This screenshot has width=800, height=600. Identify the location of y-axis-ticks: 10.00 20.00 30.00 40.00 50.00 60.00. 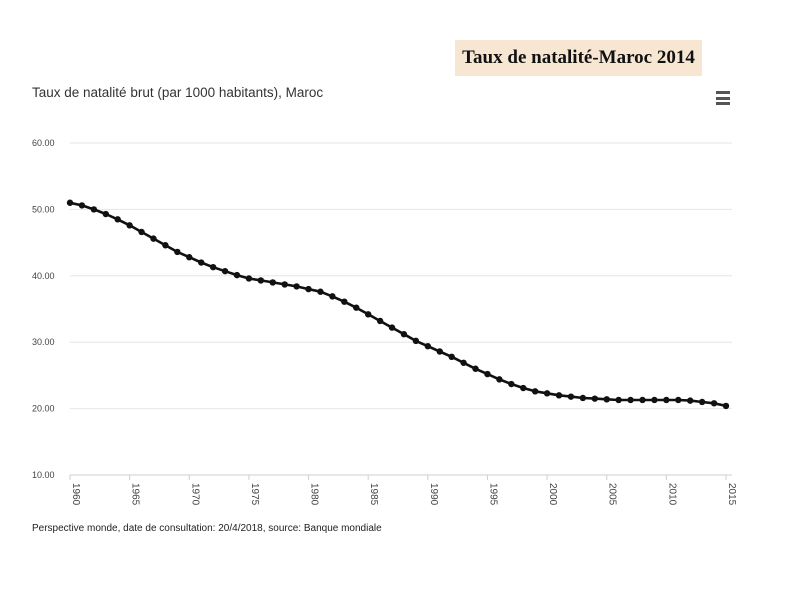
(43, 309).